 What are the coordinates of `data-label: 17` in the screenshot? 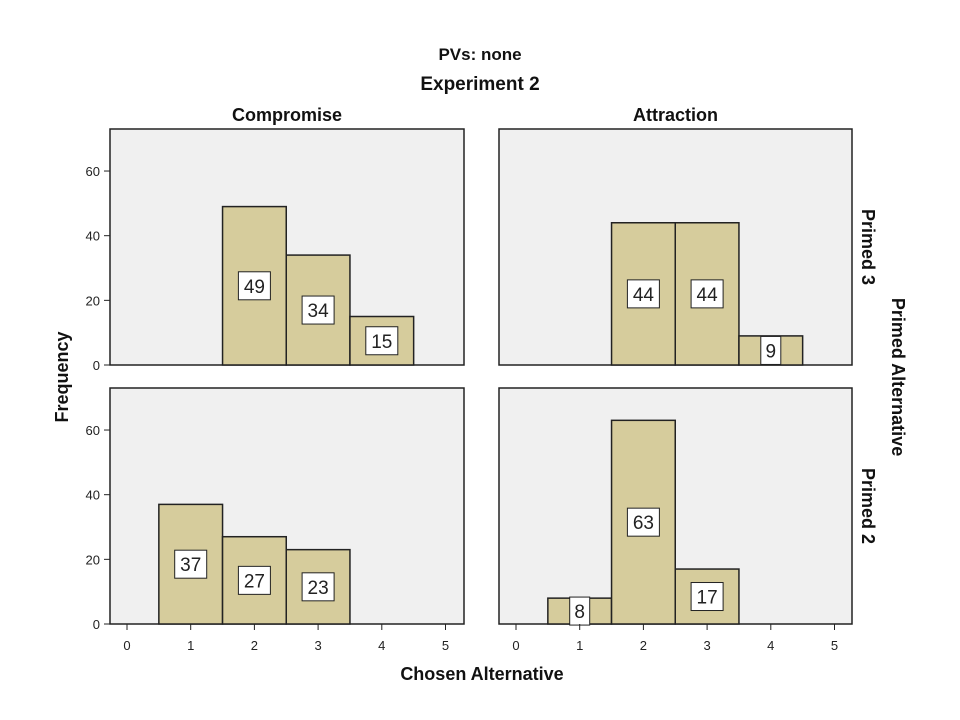 It's located at (707, 598).